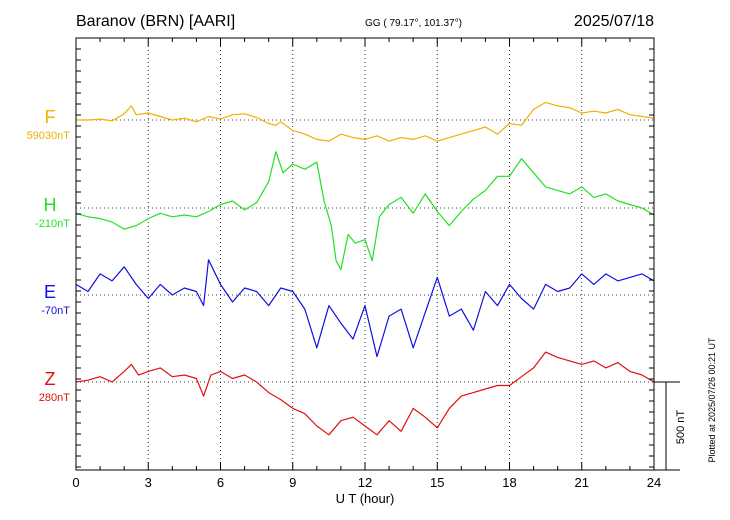  I want to click on series-baseline-label-z: 280nT, so click(54, 398).